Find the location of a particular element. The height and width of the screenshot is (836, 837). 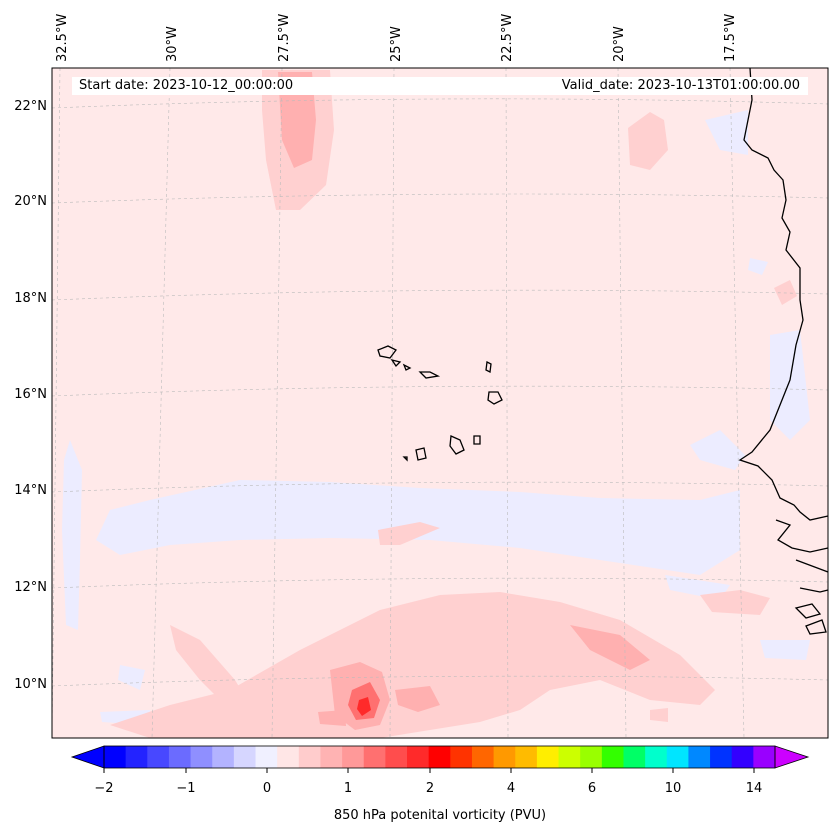

colorbar-frame is located at coordinates (439, 757).